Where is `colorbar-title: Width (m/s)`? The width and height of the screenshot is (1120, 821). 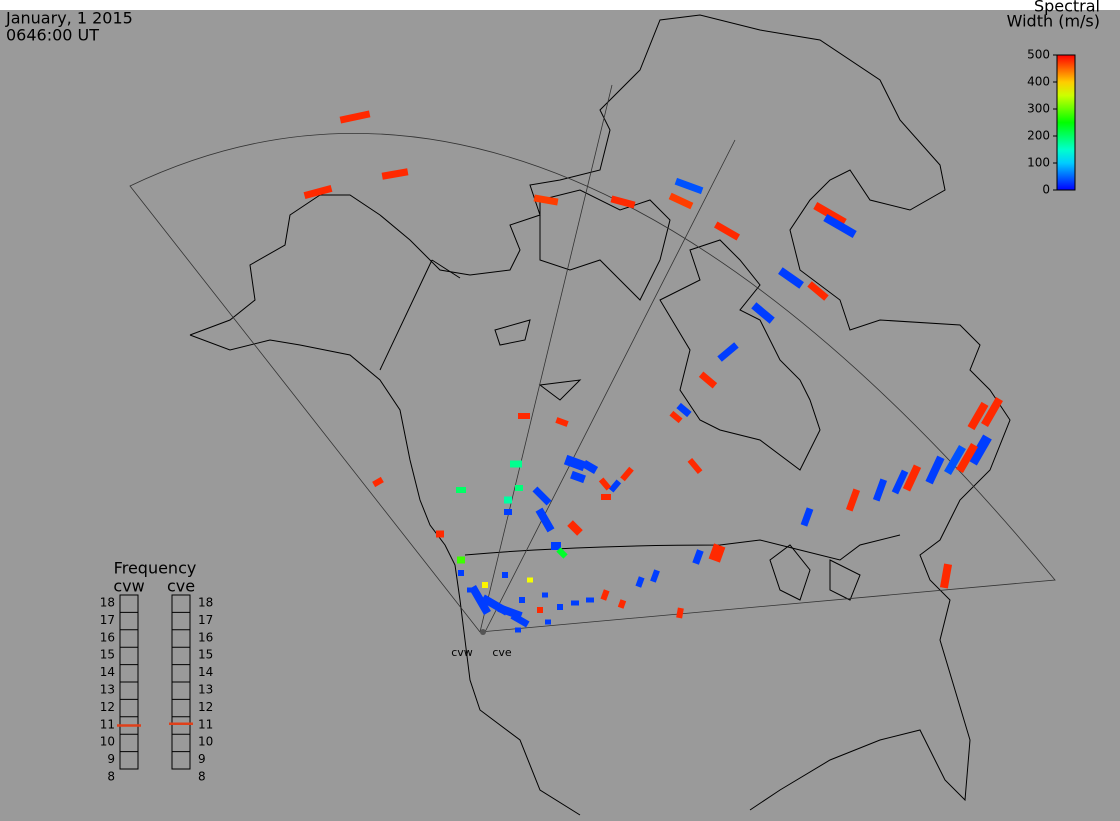 colorbar-title: Width (m/s) is located at coordinates (1053, 21).